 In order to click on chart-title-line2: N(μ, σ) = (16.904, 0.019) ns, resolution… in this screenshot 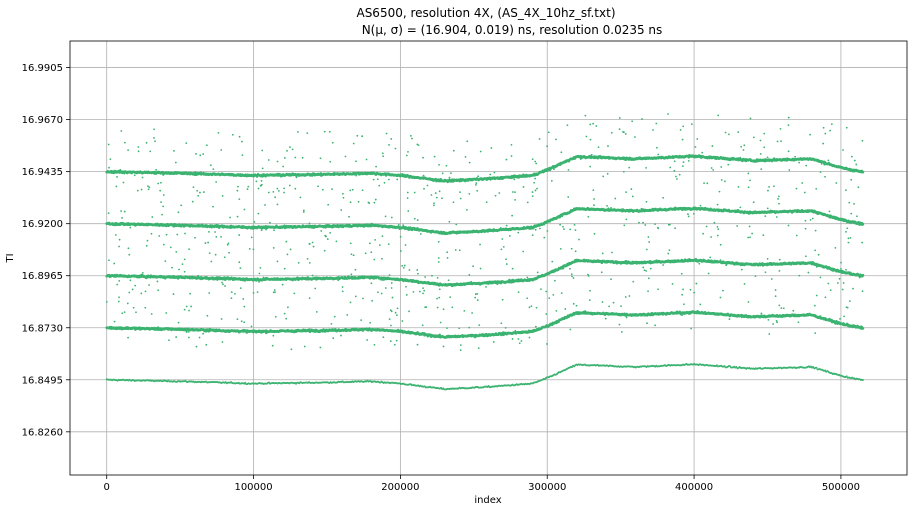, I will do `click(512, 30)`.